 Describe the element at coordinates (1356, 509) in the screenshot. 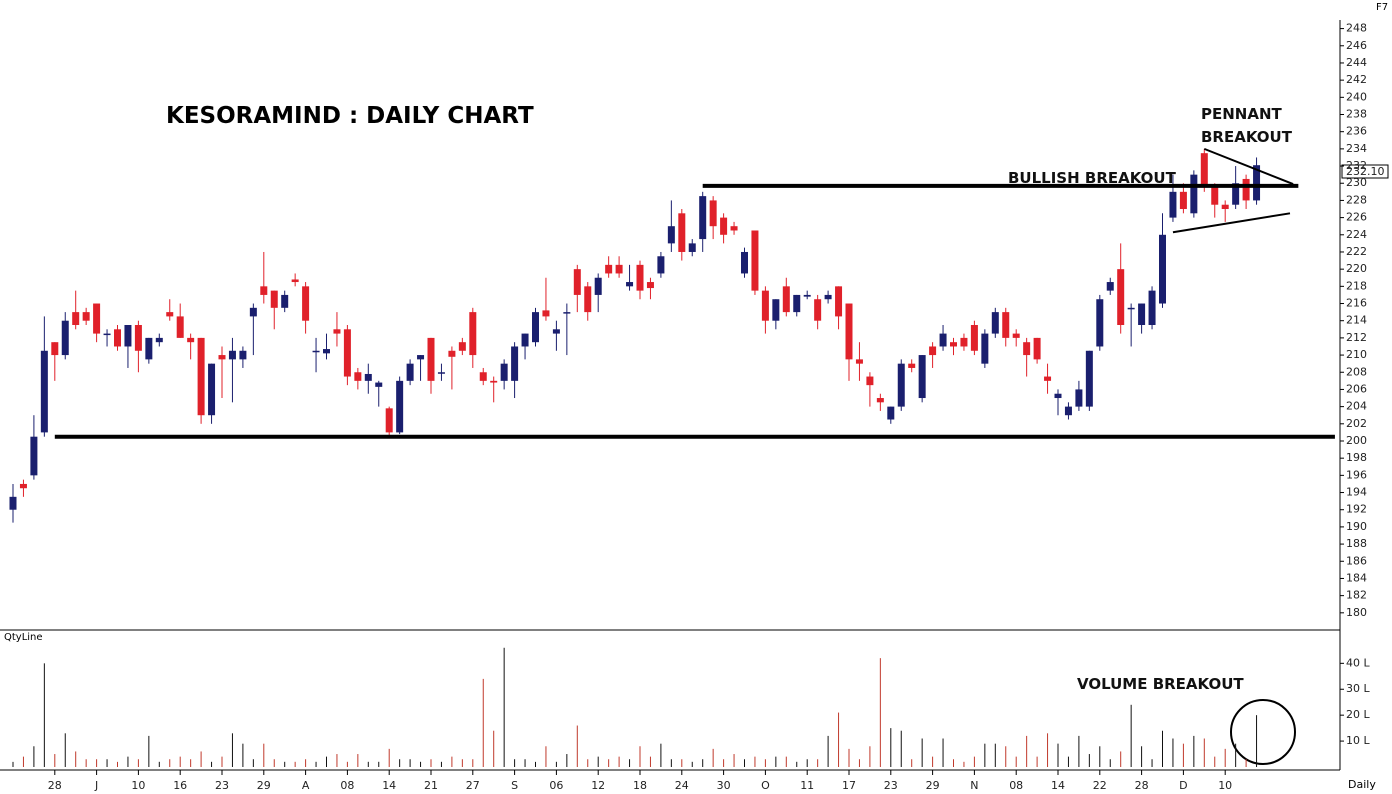

I see `y-tick-label: 192` at that location.